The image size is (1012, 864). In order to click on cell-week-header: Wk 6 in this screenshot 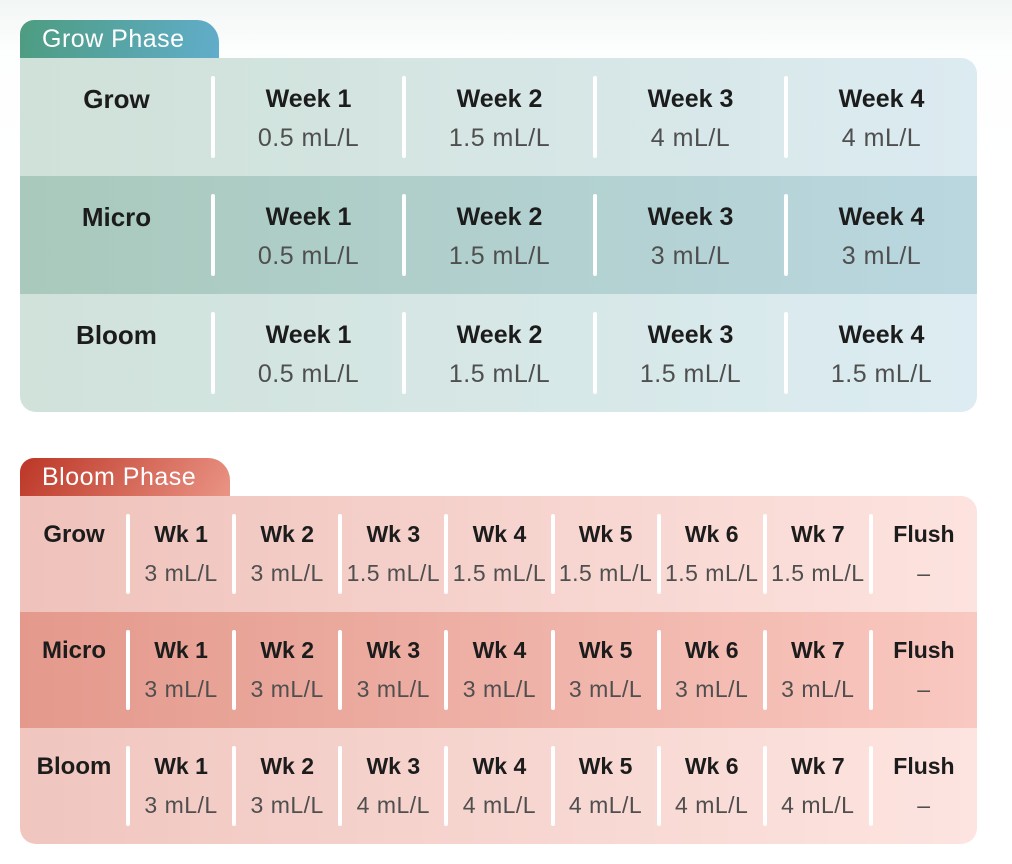, I will do `click(711, 650)`.